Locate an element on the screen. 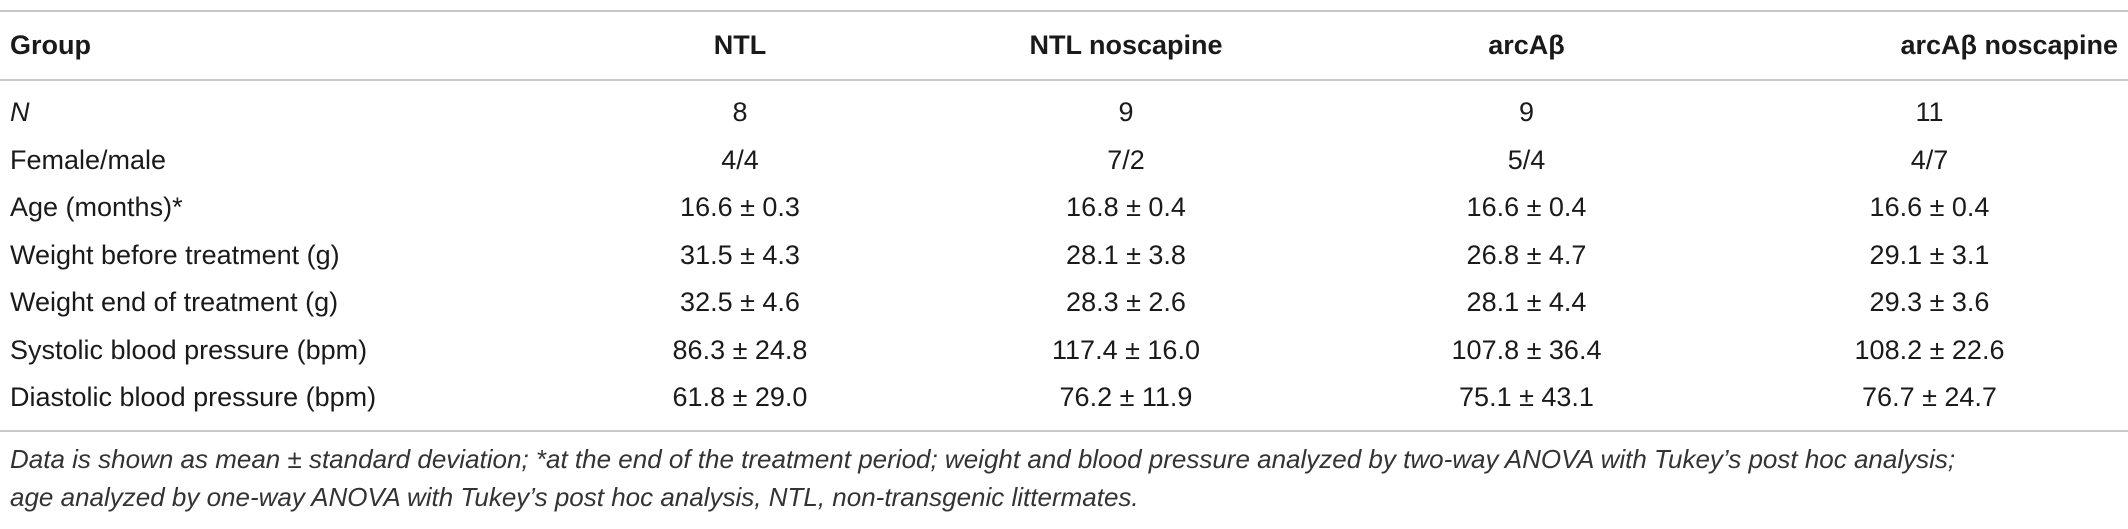  table-cell: 16.8 ± 0.4 is located at coordinates (1126, 207).